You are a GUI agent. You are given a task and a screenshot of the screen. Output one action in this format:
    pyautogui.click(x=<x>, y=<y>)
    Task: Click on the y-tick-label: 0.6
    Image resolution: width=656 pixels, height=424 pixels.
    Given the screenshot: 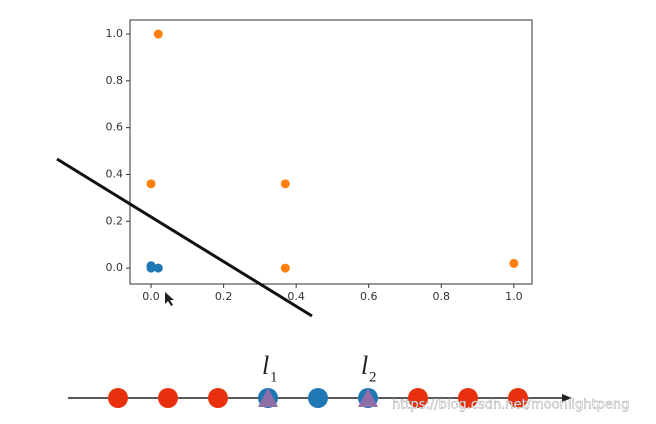 What is the action you would take?
    pyautogui.click(x=115, y=127)
    